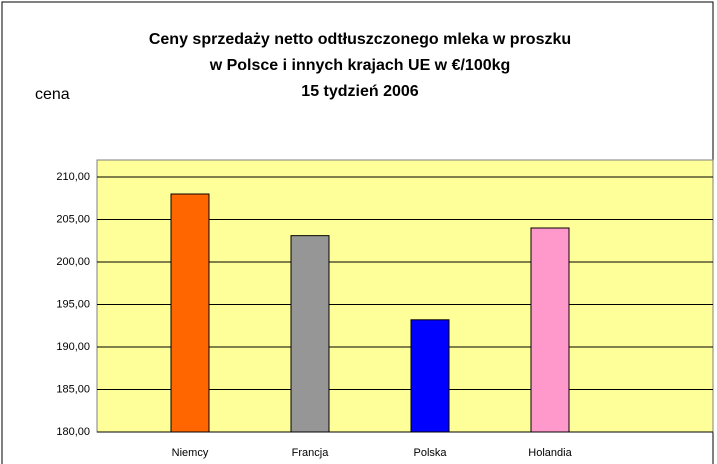 This screenshot has width=717, height=464. Describe the element at coordinates (73, 262) in the screenshot. I see `y-tick-label: 200,00` at that location.